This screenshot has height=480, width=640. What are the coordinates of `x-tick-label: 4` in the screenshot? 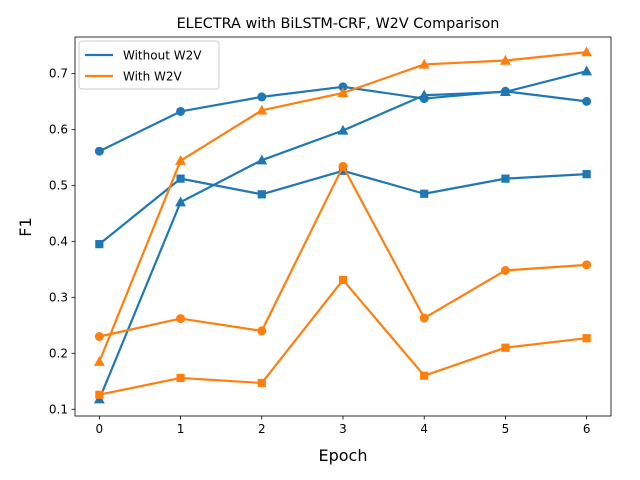 It's located at (424, 429).